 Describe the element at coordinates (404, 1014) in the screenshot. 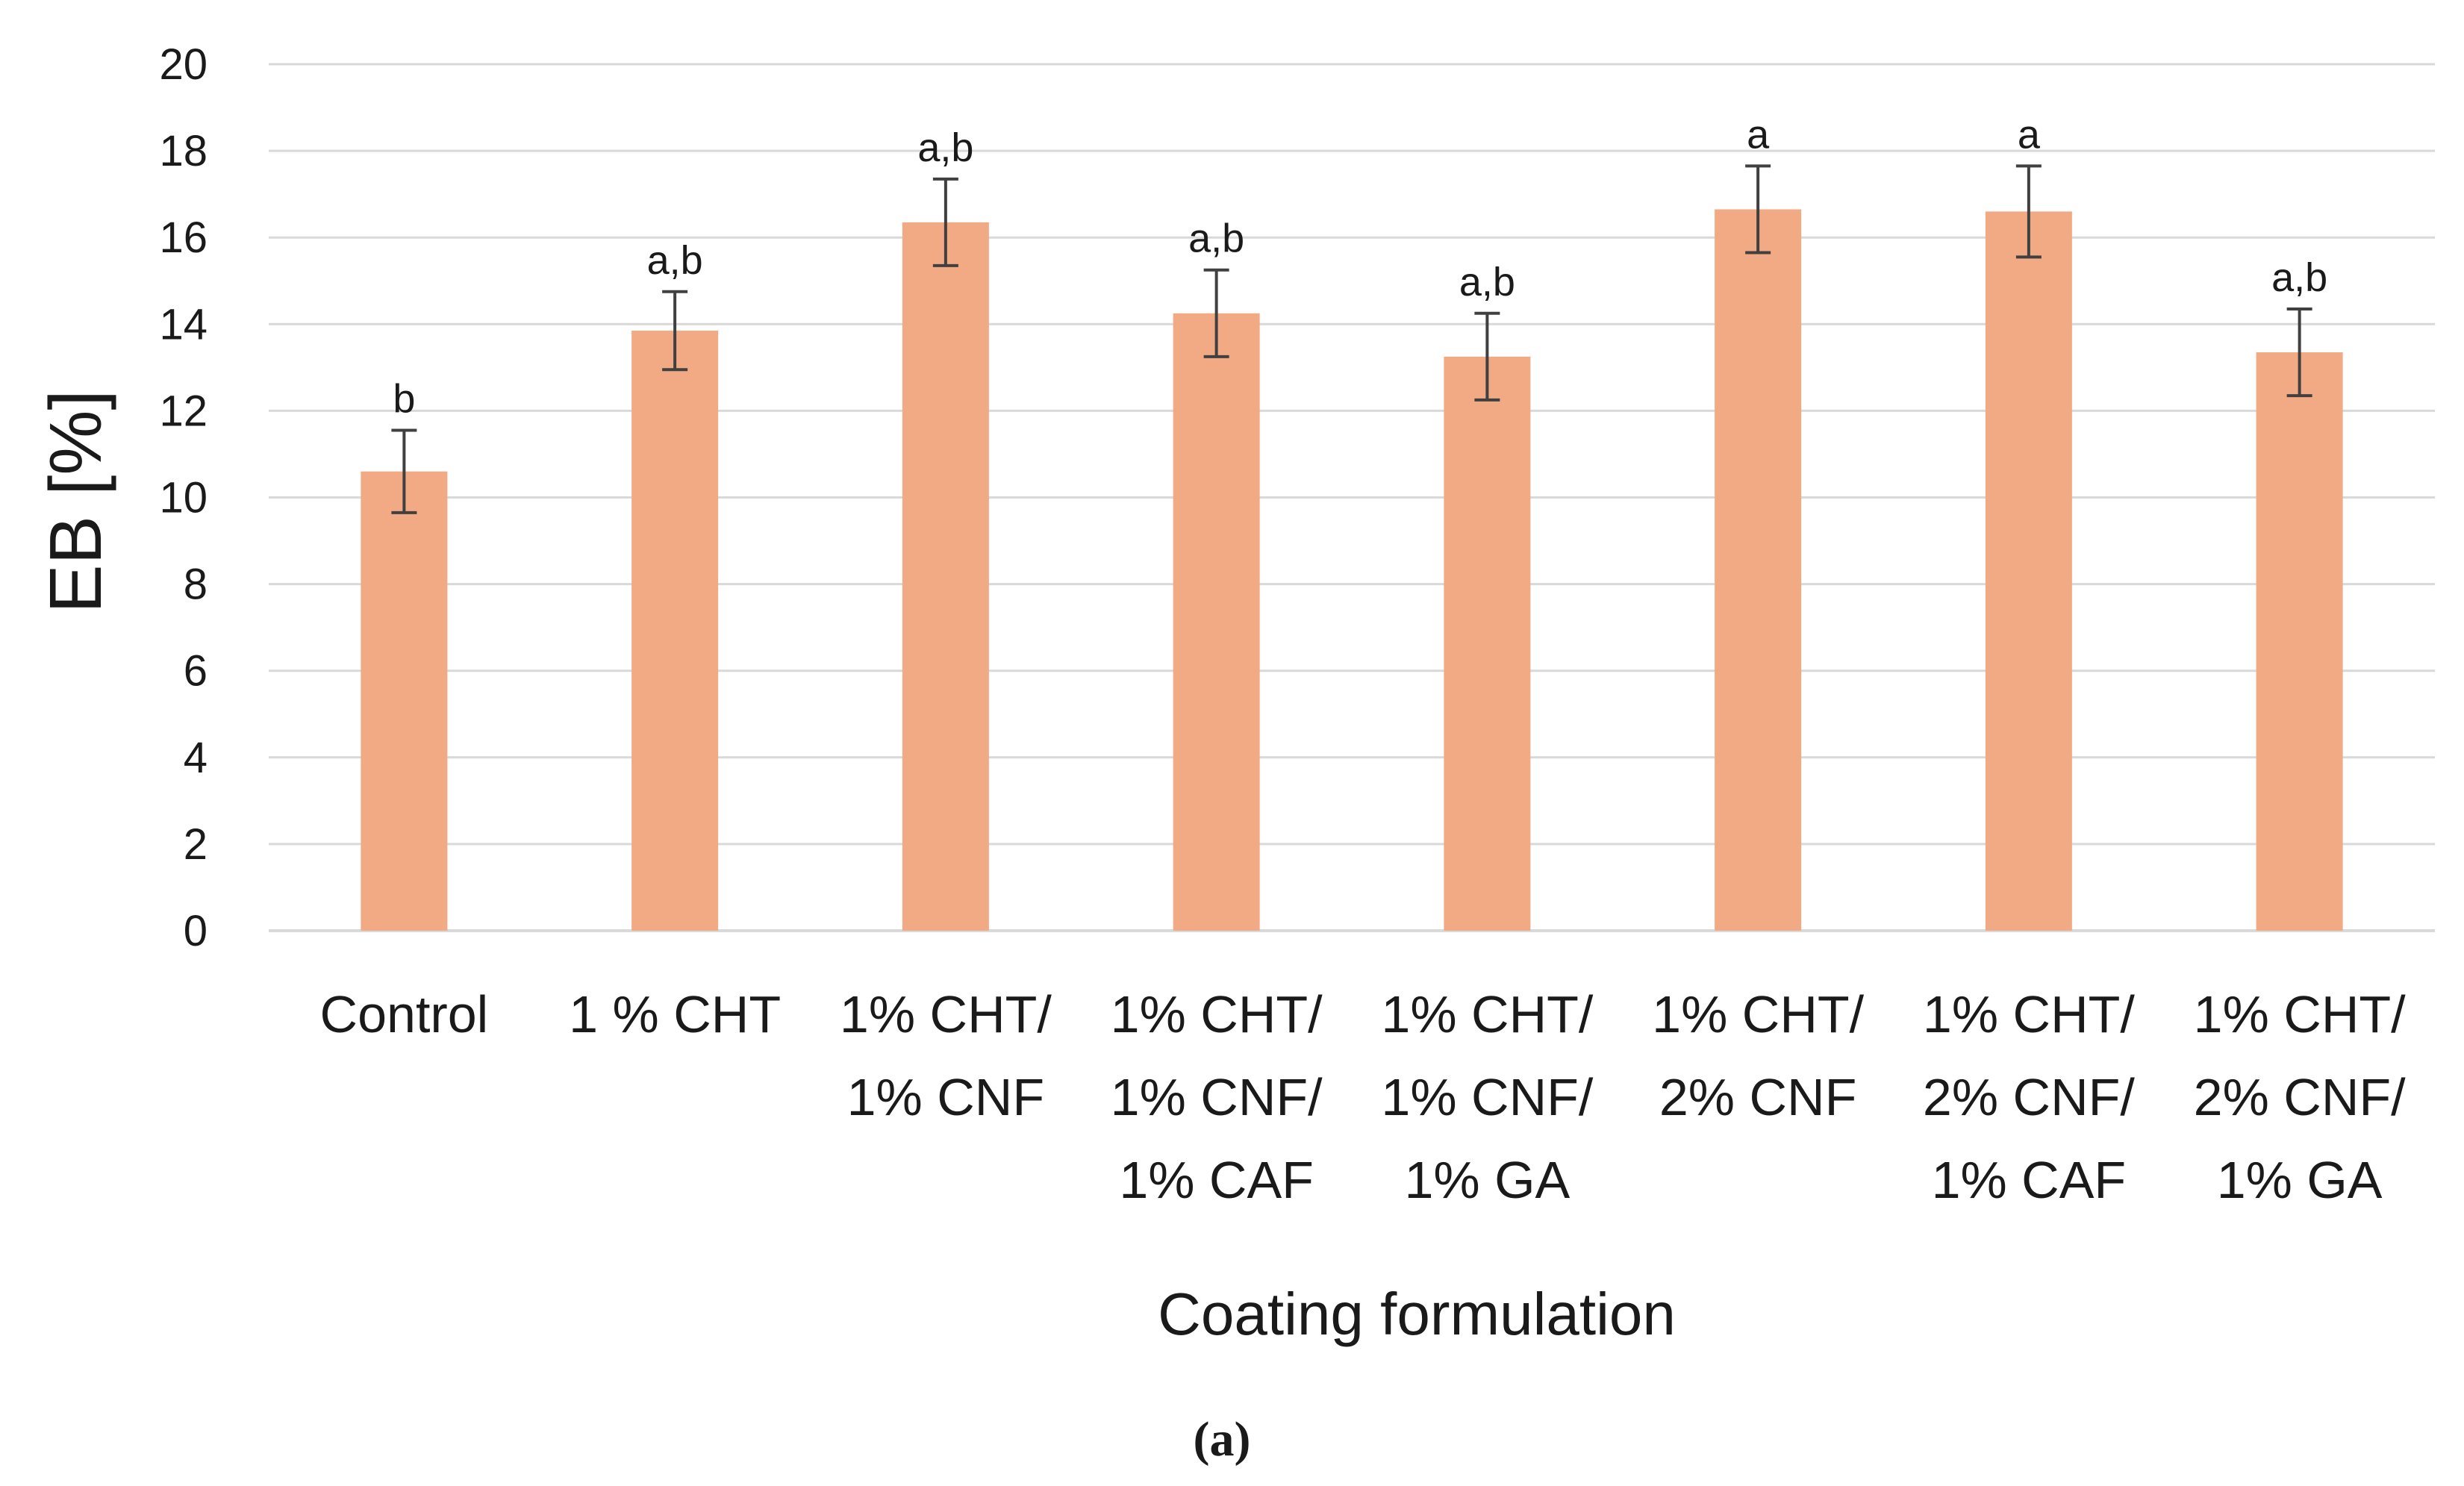

I see `x-tick-label: Control` at that location.